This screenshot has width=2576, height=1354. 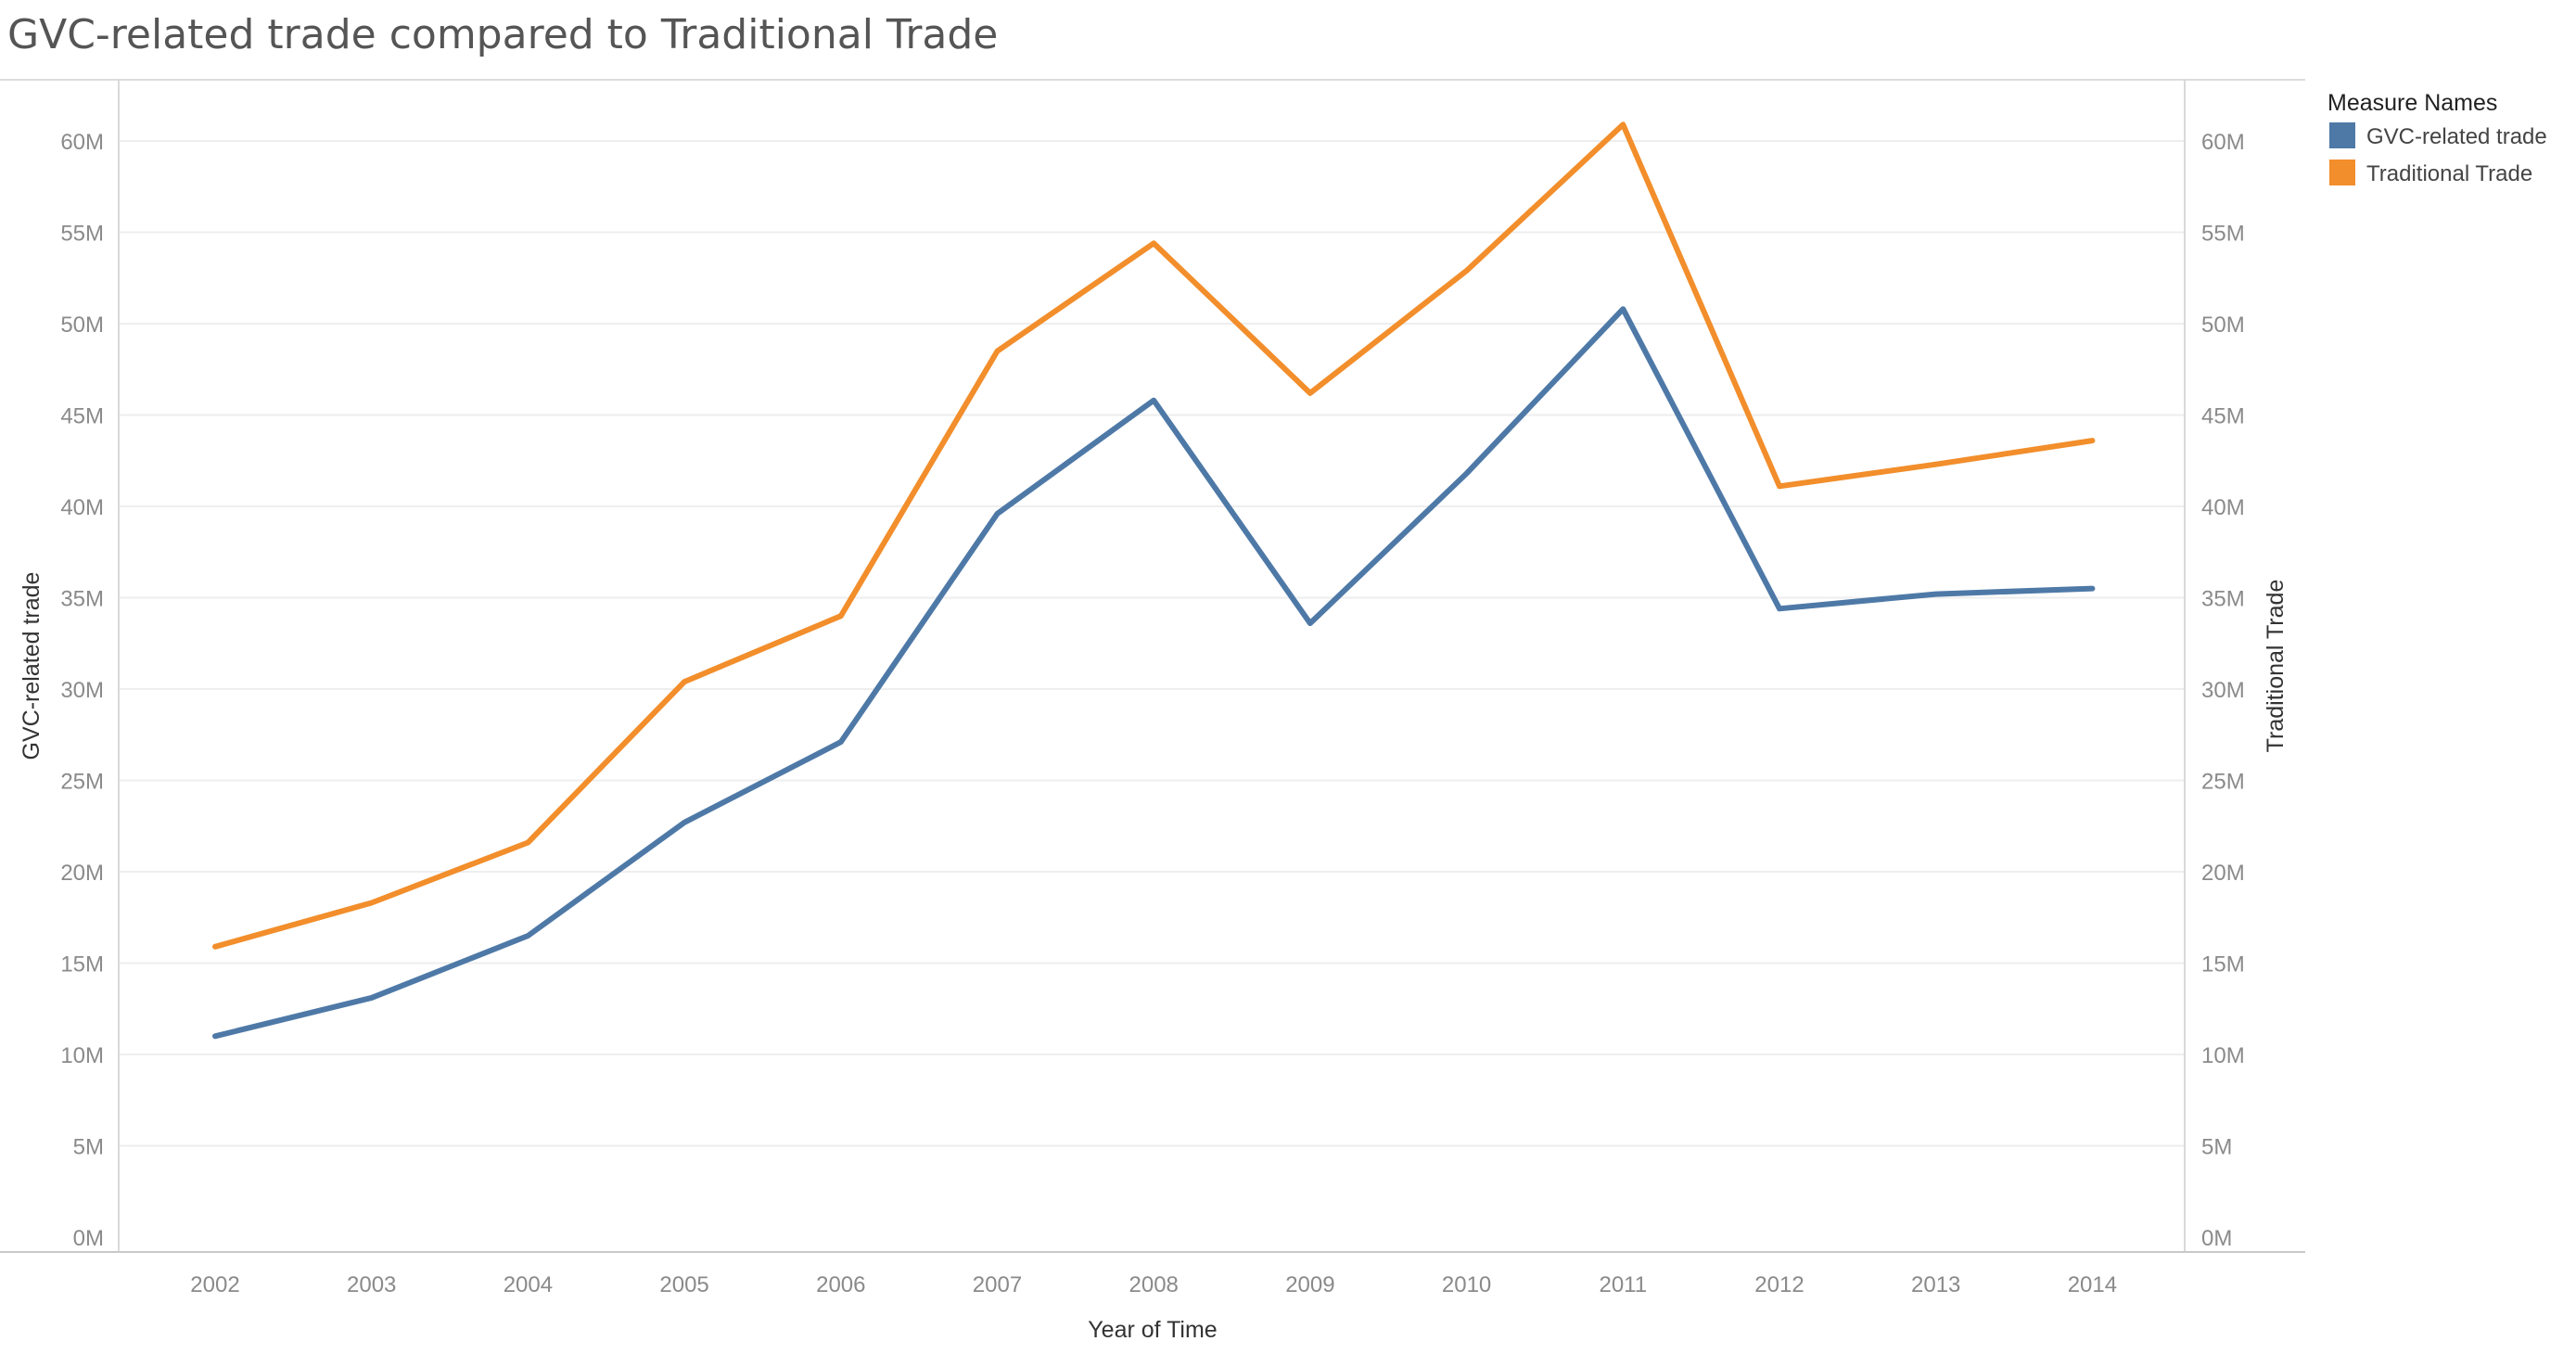 What do you see at coordinates (82, 873) in the screenshot?
I see `left-tick-label: 20M` at bounding box center [82, 873].